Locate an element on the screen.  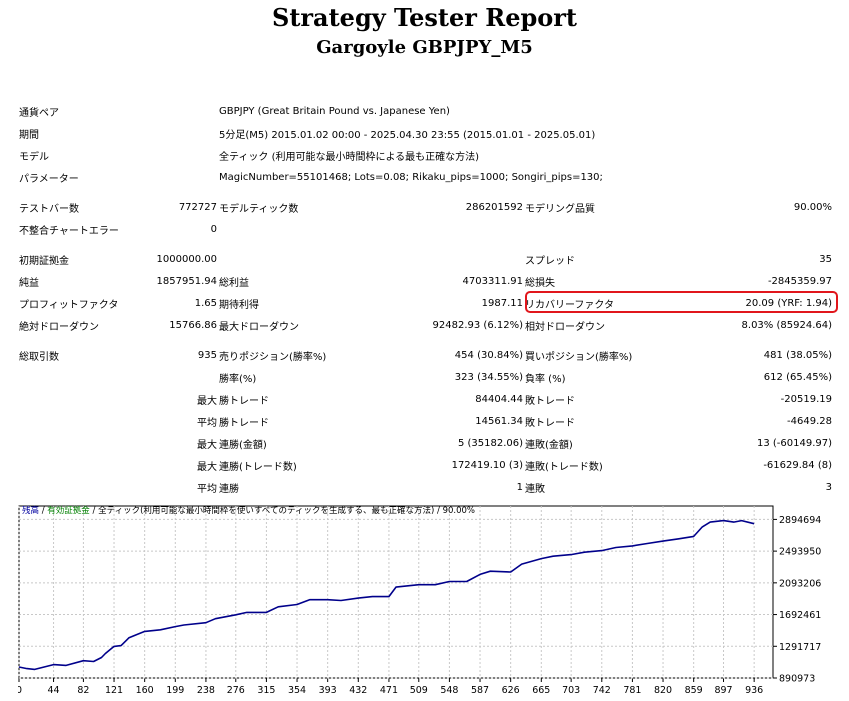
x-tick-label: 820 is located at coordinates (663, 690).